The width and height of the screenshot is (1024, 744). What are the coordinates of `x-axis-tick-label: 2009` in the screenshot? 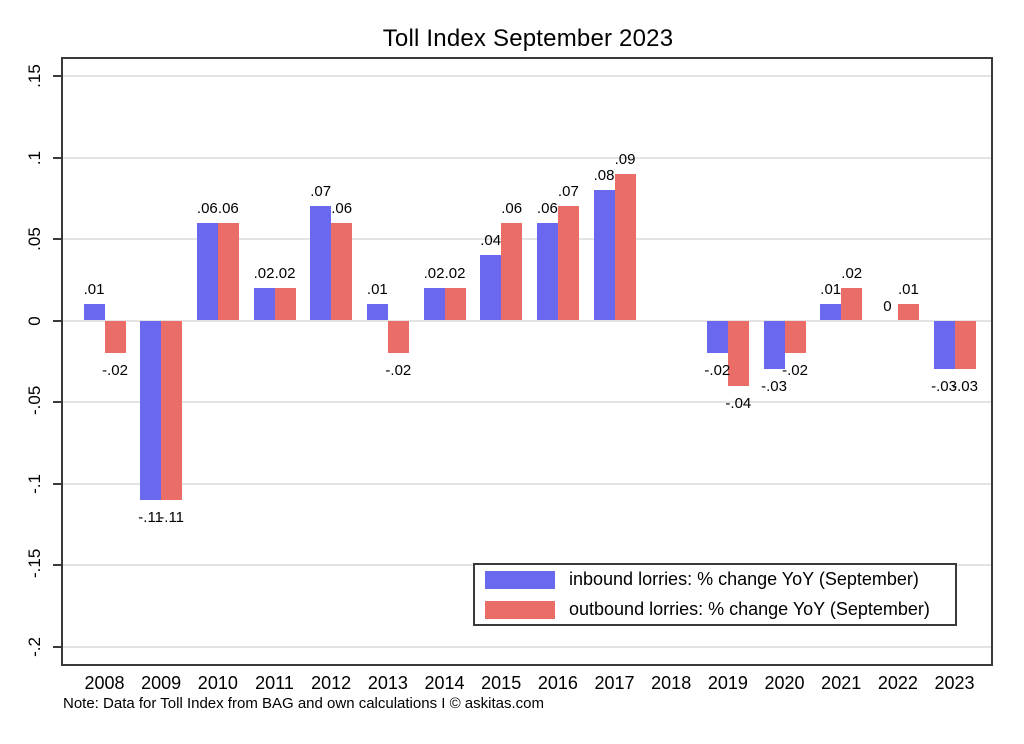 It's located at (161, 683).